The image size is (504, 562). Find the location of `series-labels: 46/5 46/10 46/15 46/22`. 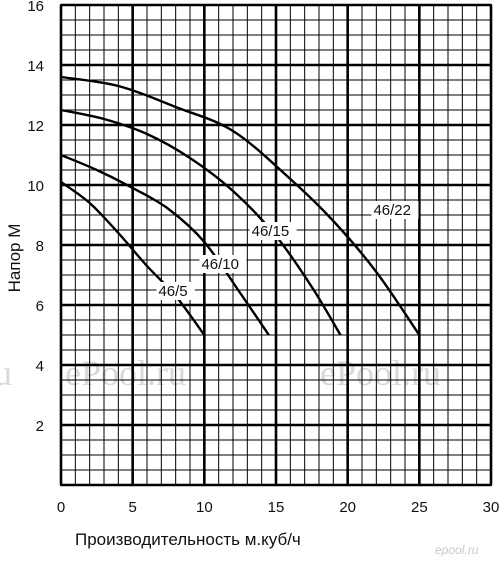

series-labels: 46/5 46/10 46/15 46/22 is located at coordinates (287, 250).